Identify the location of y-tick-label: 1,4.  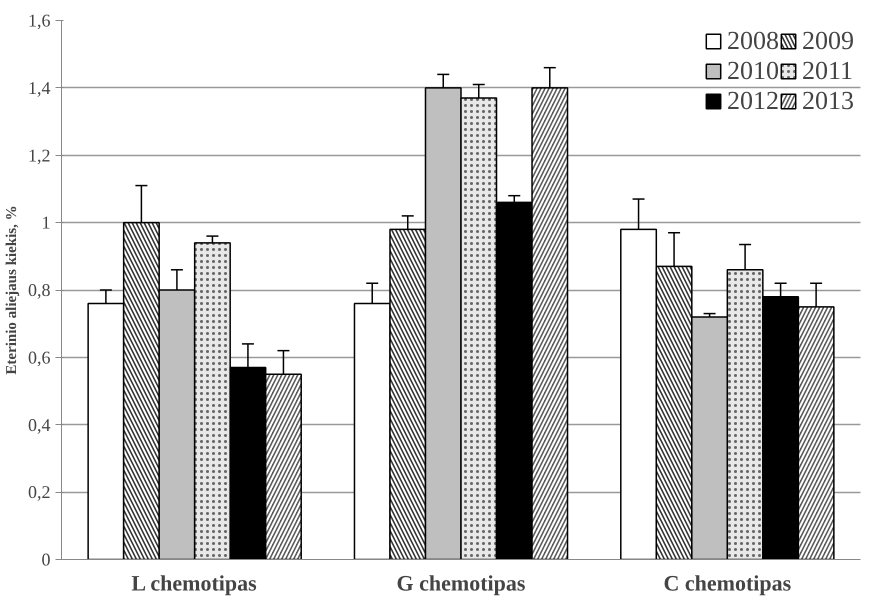
(39, 88).